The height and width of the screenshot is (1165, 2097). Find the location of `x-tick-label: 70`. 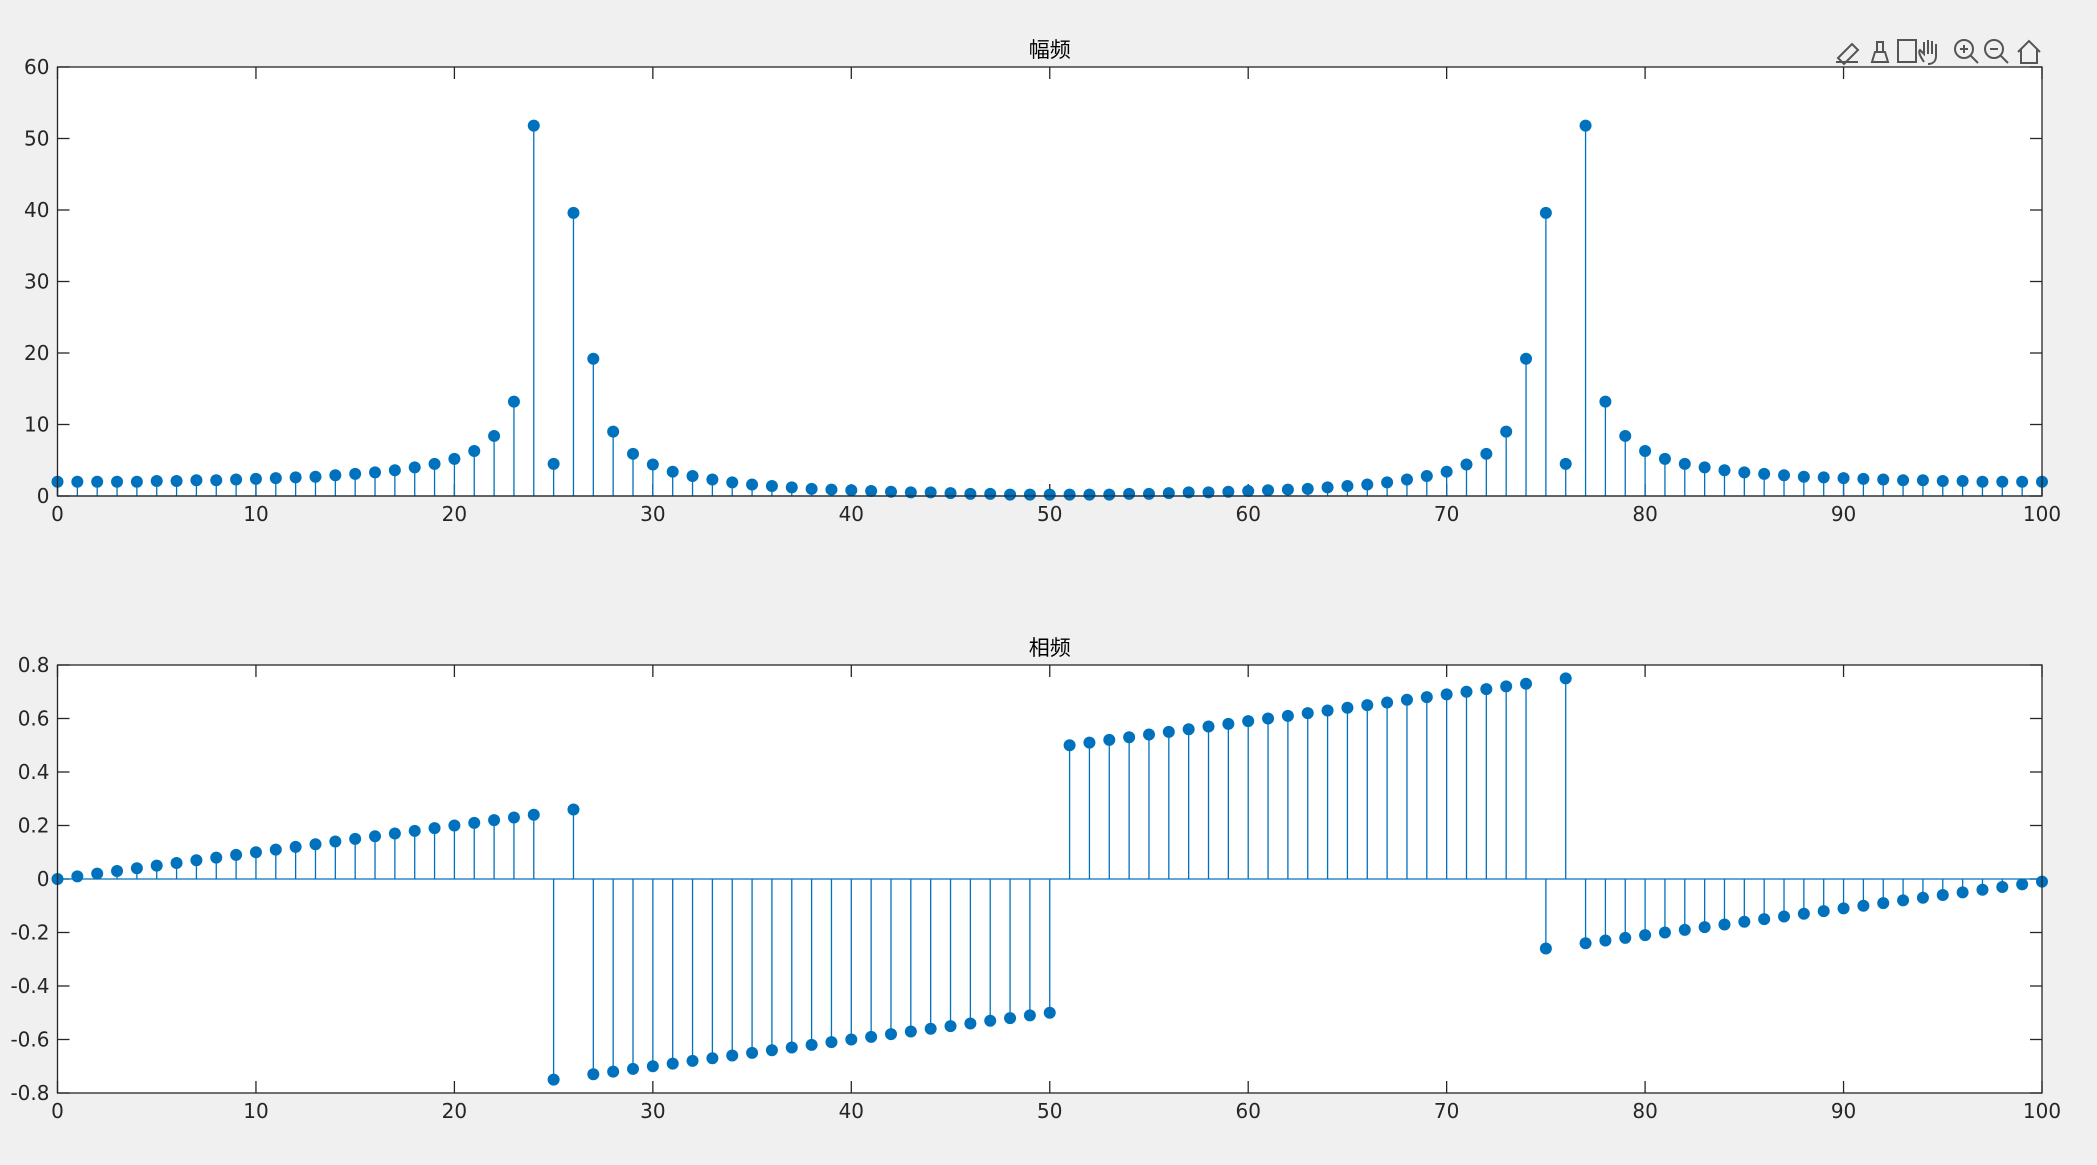

x-tick-label: 70 is located at coordinates (1446, 514).